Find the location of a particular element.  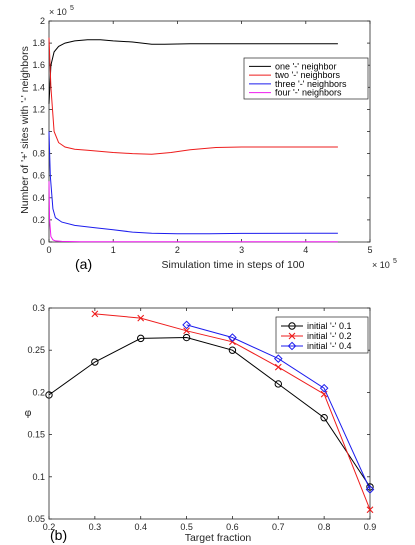

panel-a-xtick-label: 2 is located at coordinates (177, 250).